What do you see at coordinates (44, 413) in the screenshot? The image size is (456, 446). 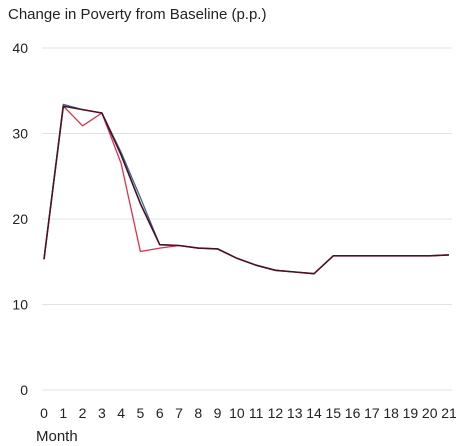 I see `x-tick-label: 0` at bounding box center [44, 413].